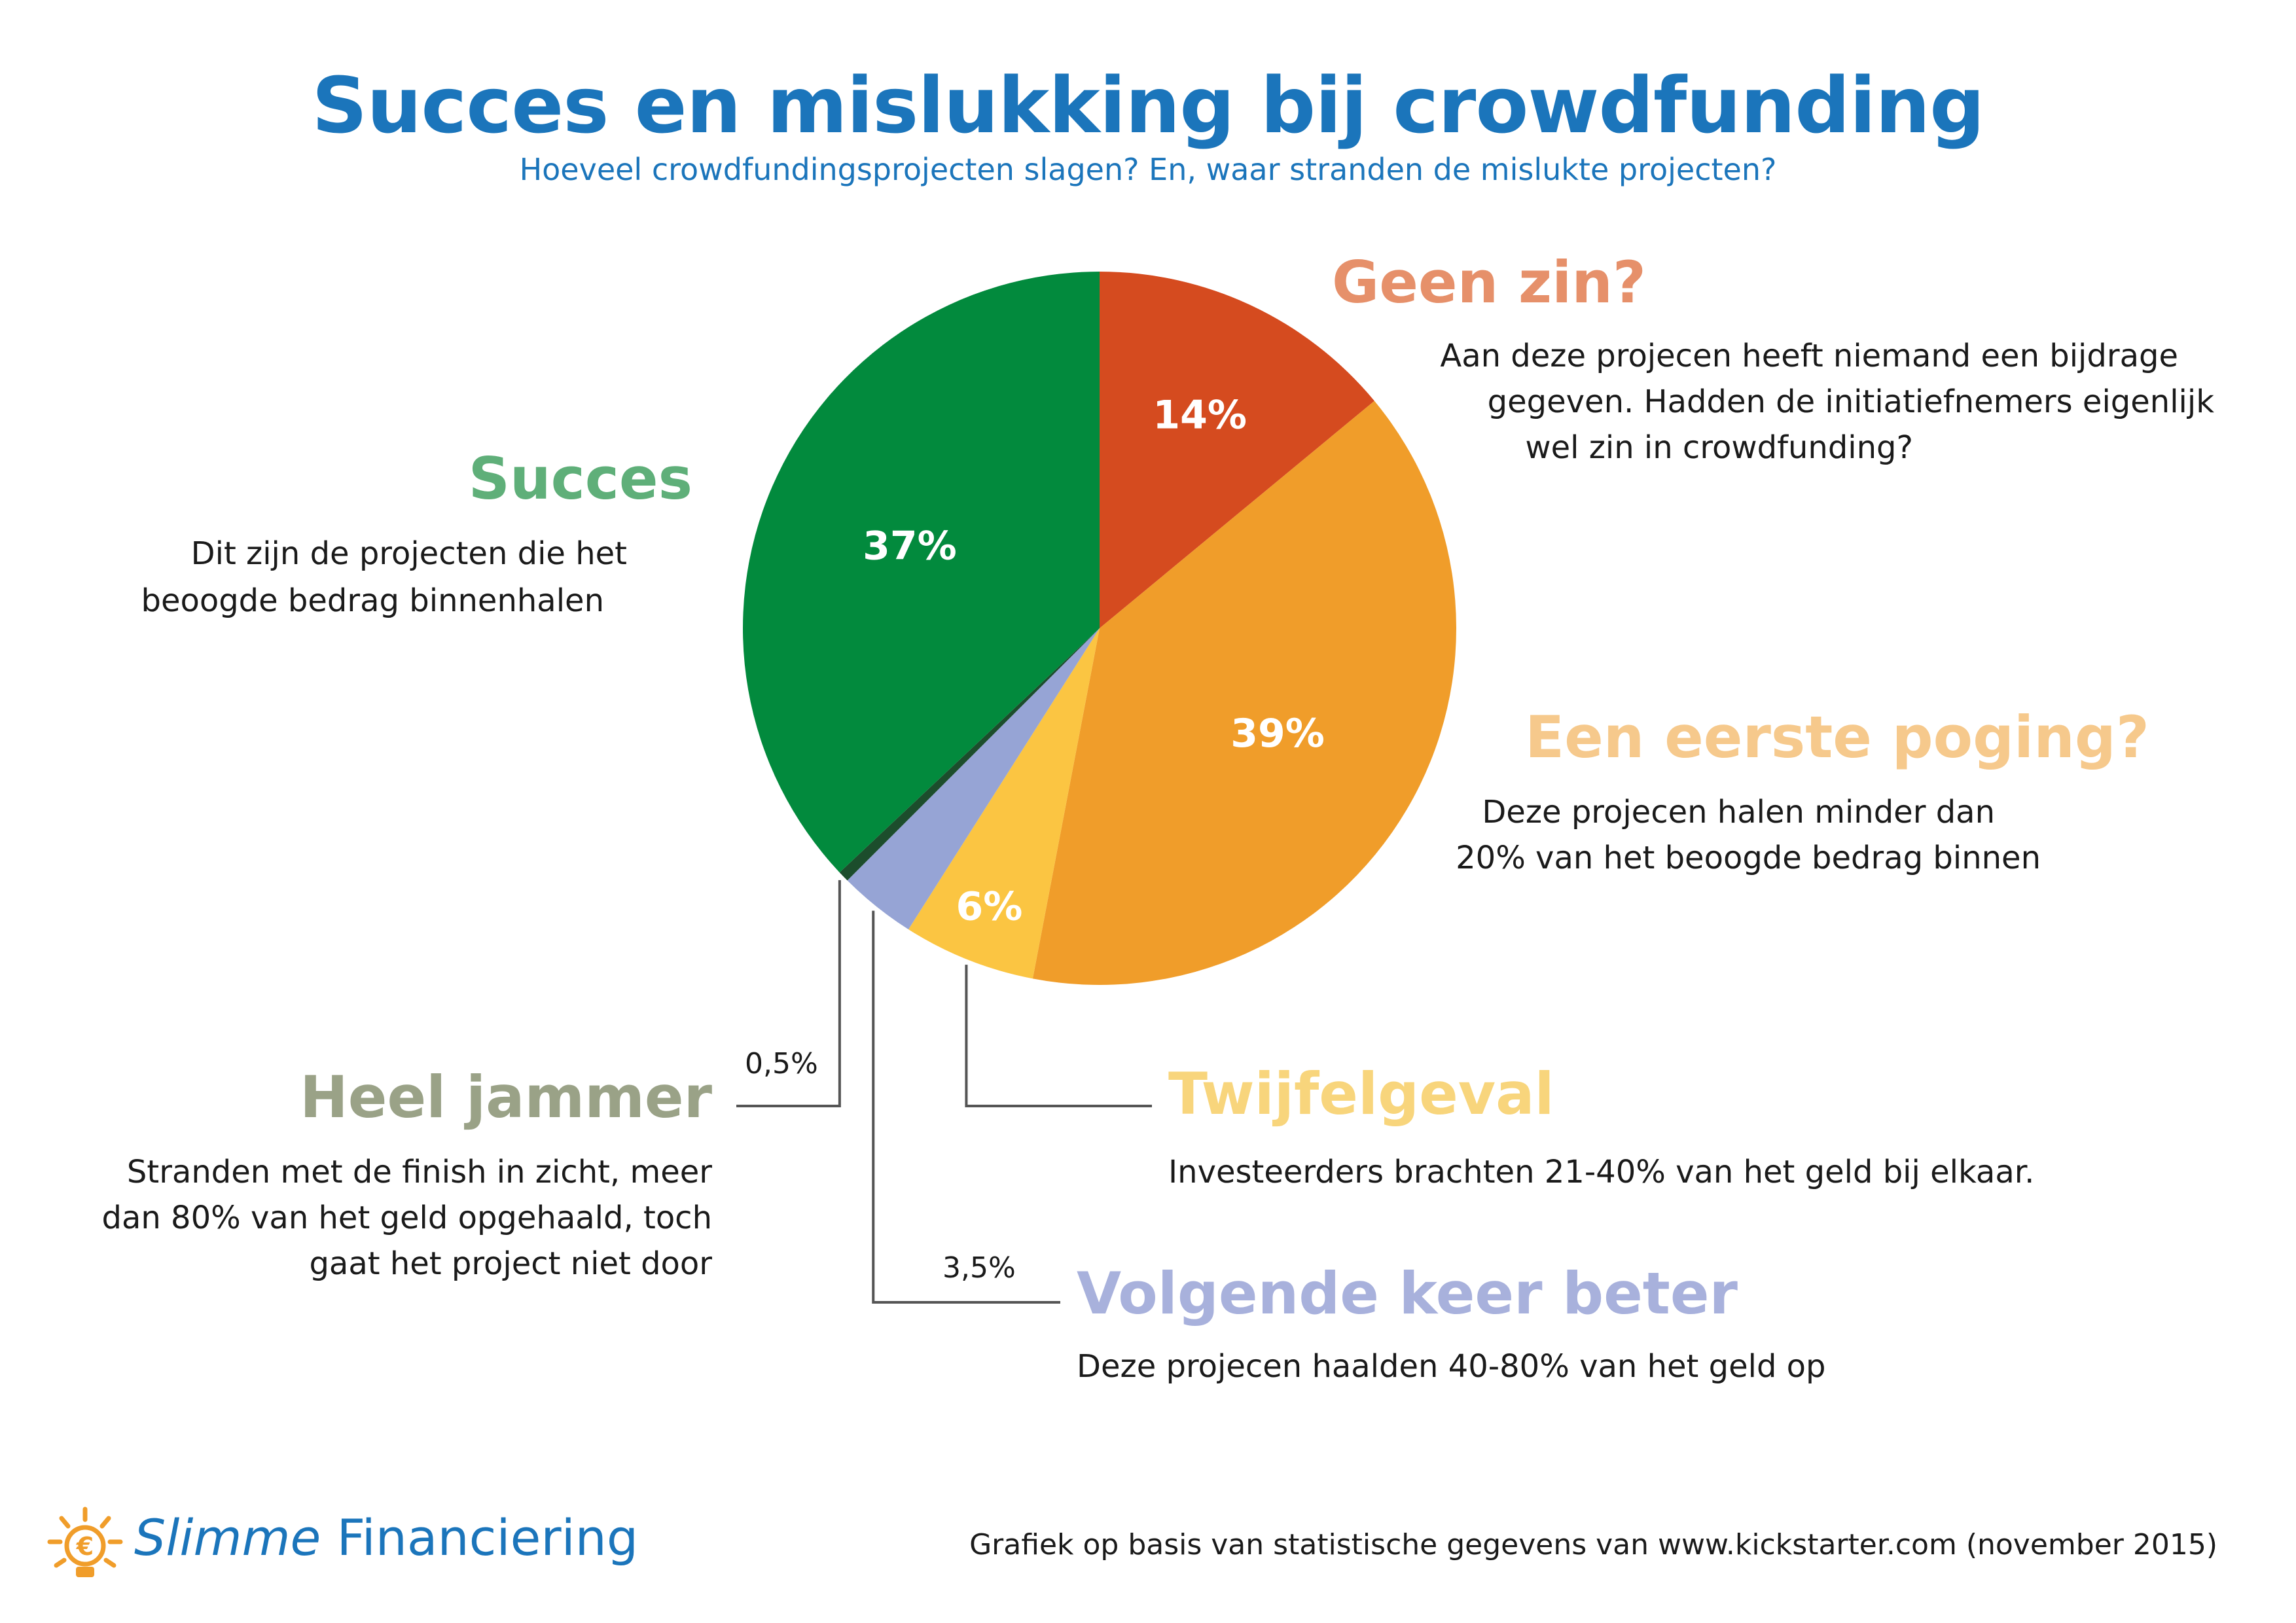 The width and height of the screenshot is (2296, 1623). I want to click on pie-slice-geen_zin, so click(1237, 450).